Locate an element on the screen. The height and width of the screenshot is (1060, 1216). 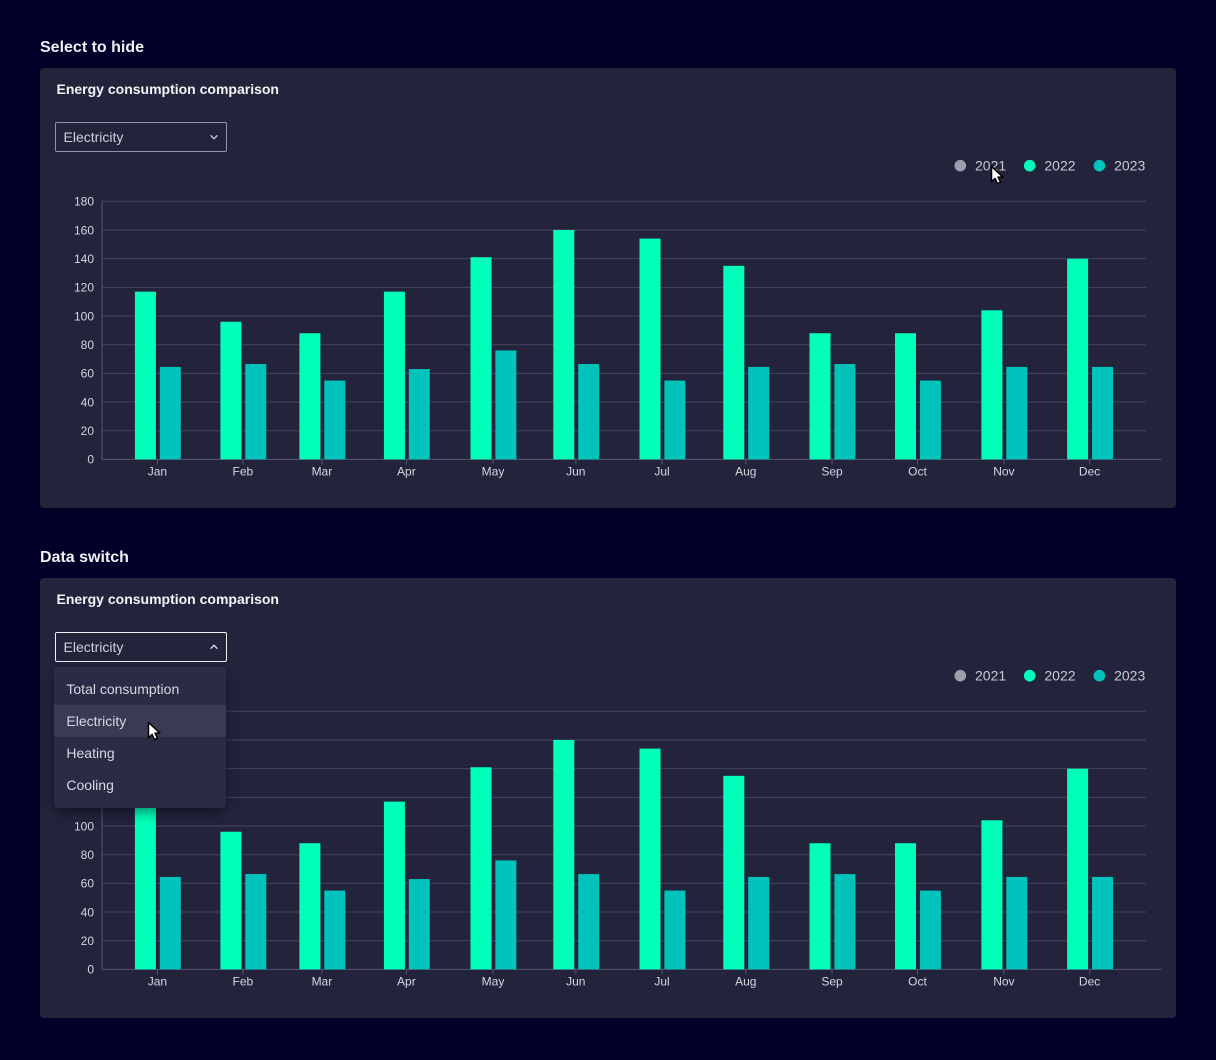
svg-text: 120 is located at coordinates (84, 288).